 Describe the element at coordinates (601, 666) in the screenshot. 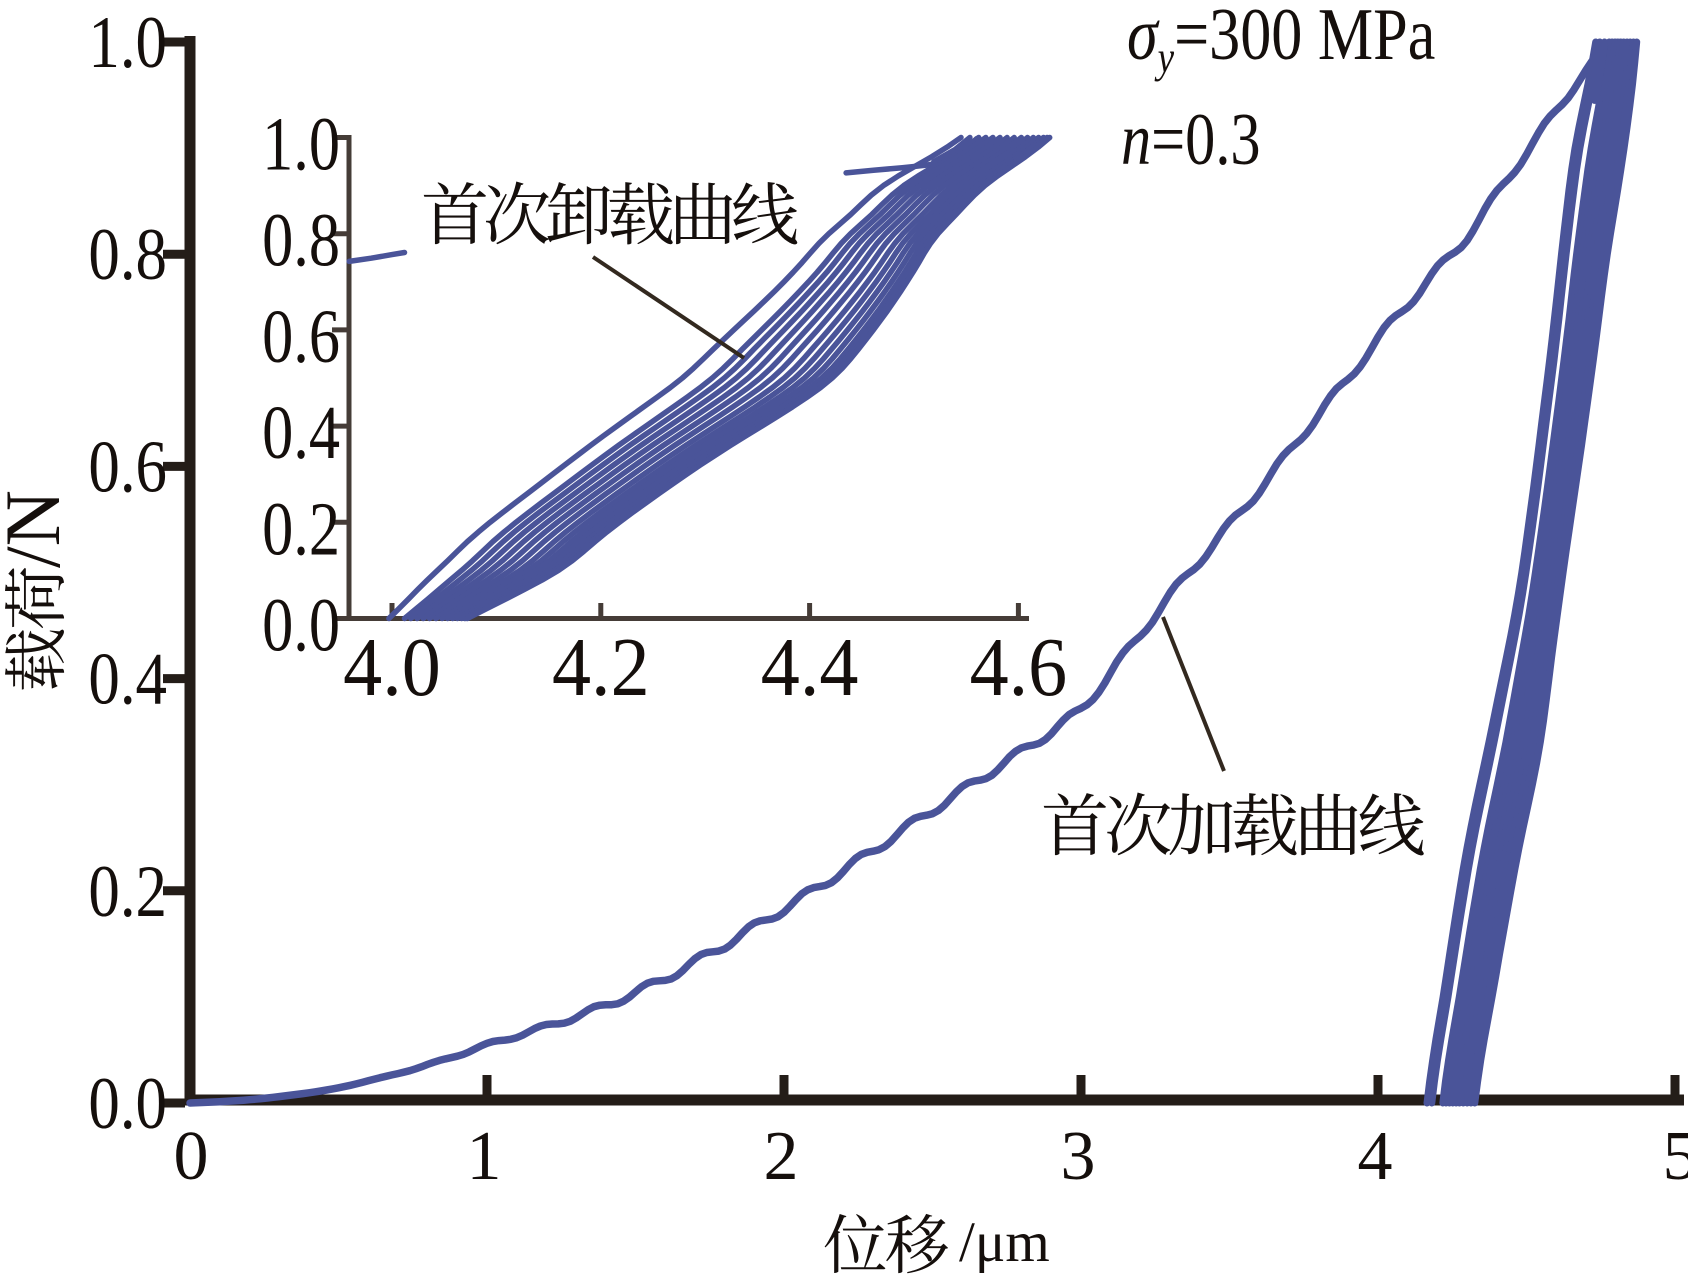

I see `svg-text: 4.2` at that location.